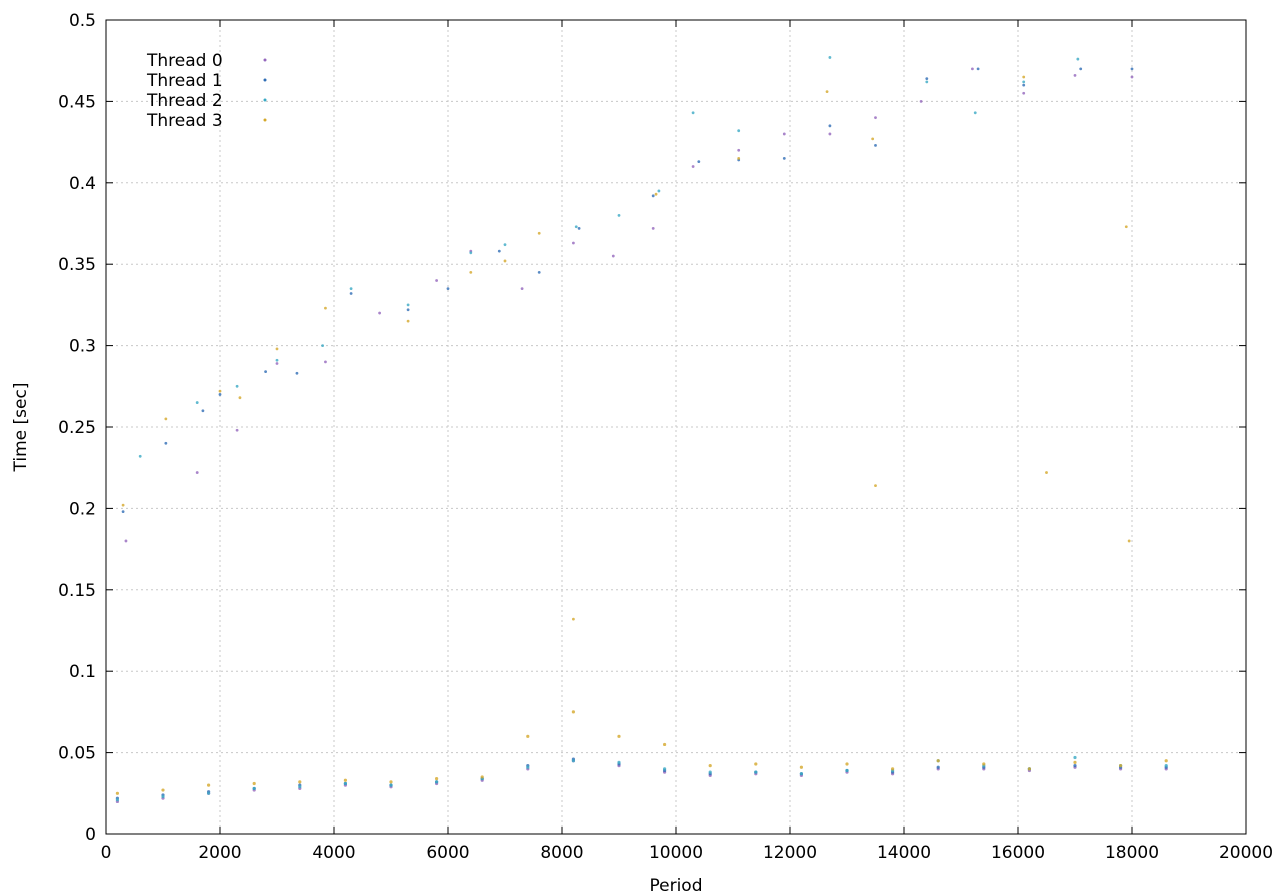 The width and height of the screenshot is (1280, 896). Describe the element at coordinates (1246, 853) in the screenshot. I see `x-tick-label: 20000` at that location.